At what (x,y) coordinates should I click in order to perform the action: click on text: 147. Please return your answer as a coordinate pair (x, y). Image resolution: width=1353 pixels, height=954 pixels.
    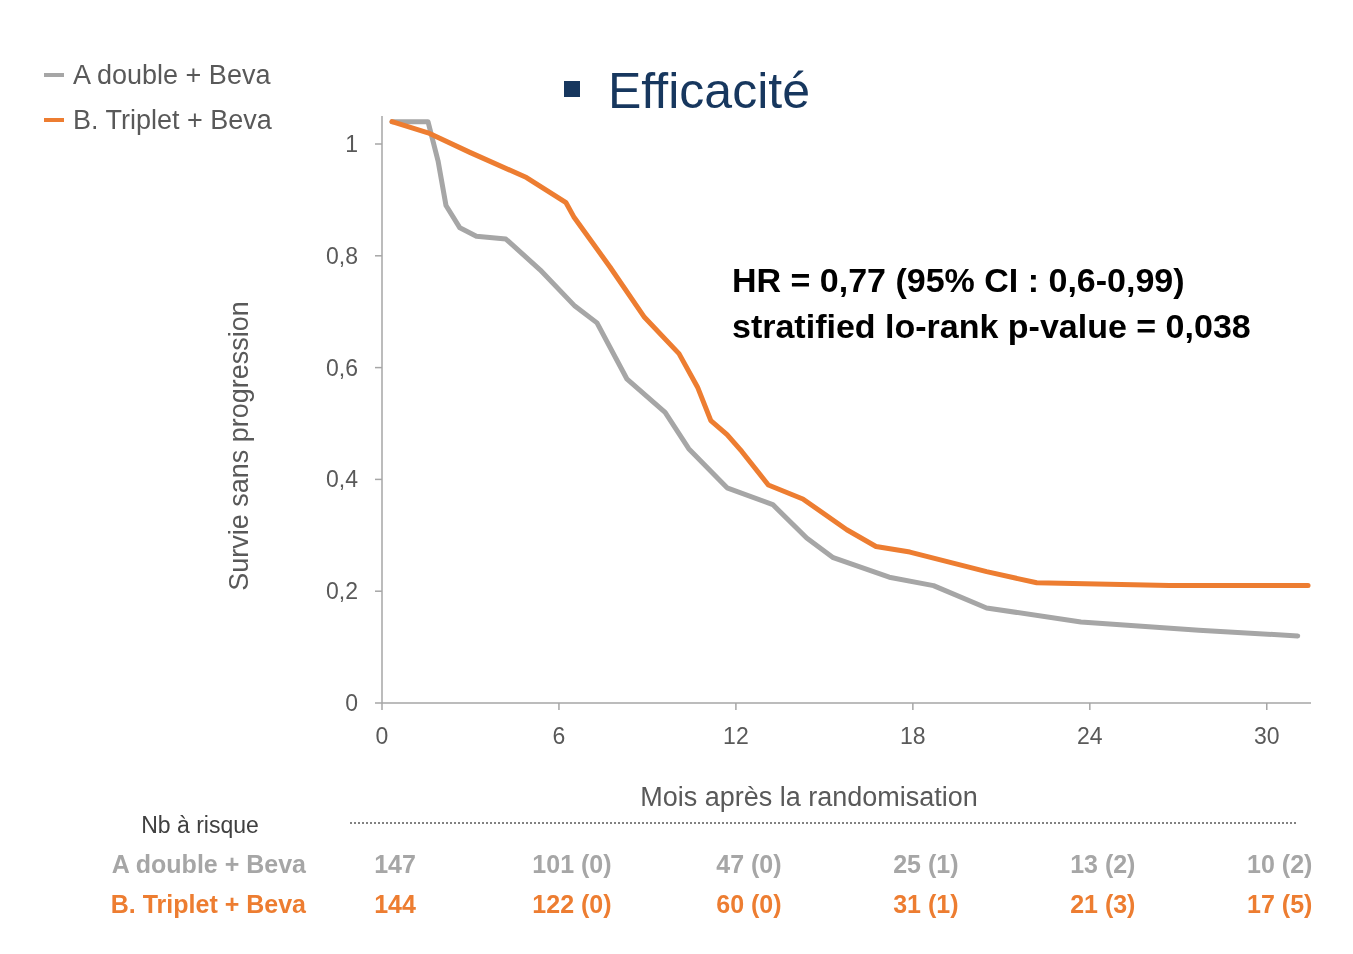
    Looking at the image, I should click on (395, 864).